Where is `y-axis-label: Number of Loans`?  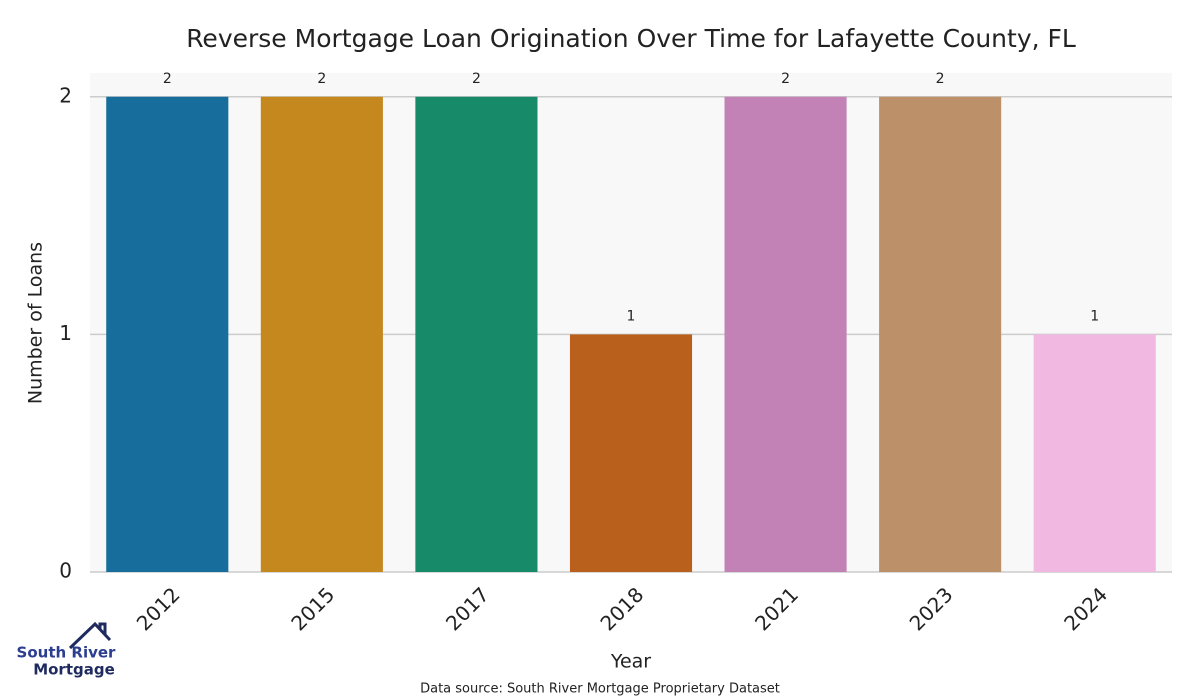 y-axis-label: Number of Loans is located at coordinates (36, 323).